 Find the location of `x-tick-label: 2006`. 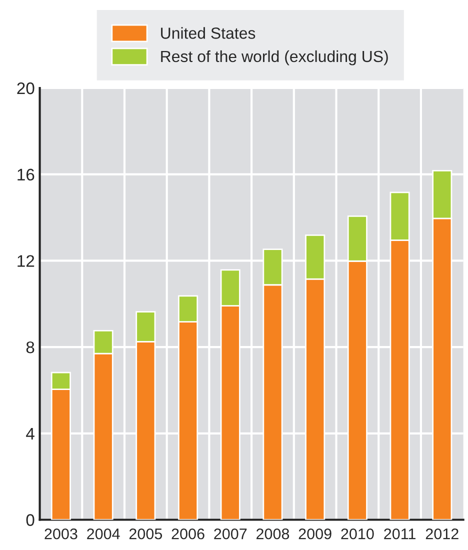

x-tick-label: 2006 is located at coordinates (188, 534).